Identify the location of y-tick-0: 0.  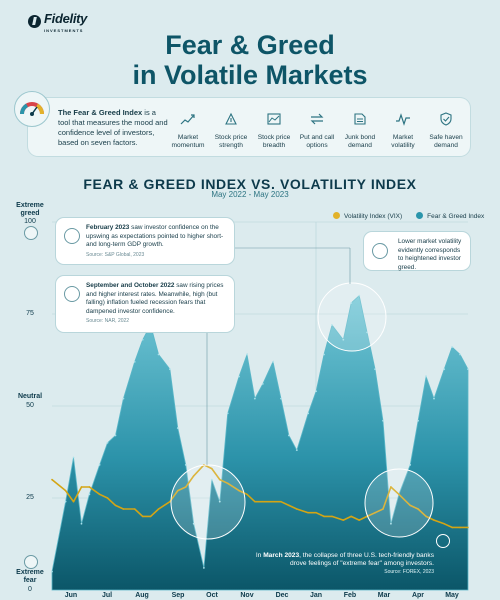
(30, 589).